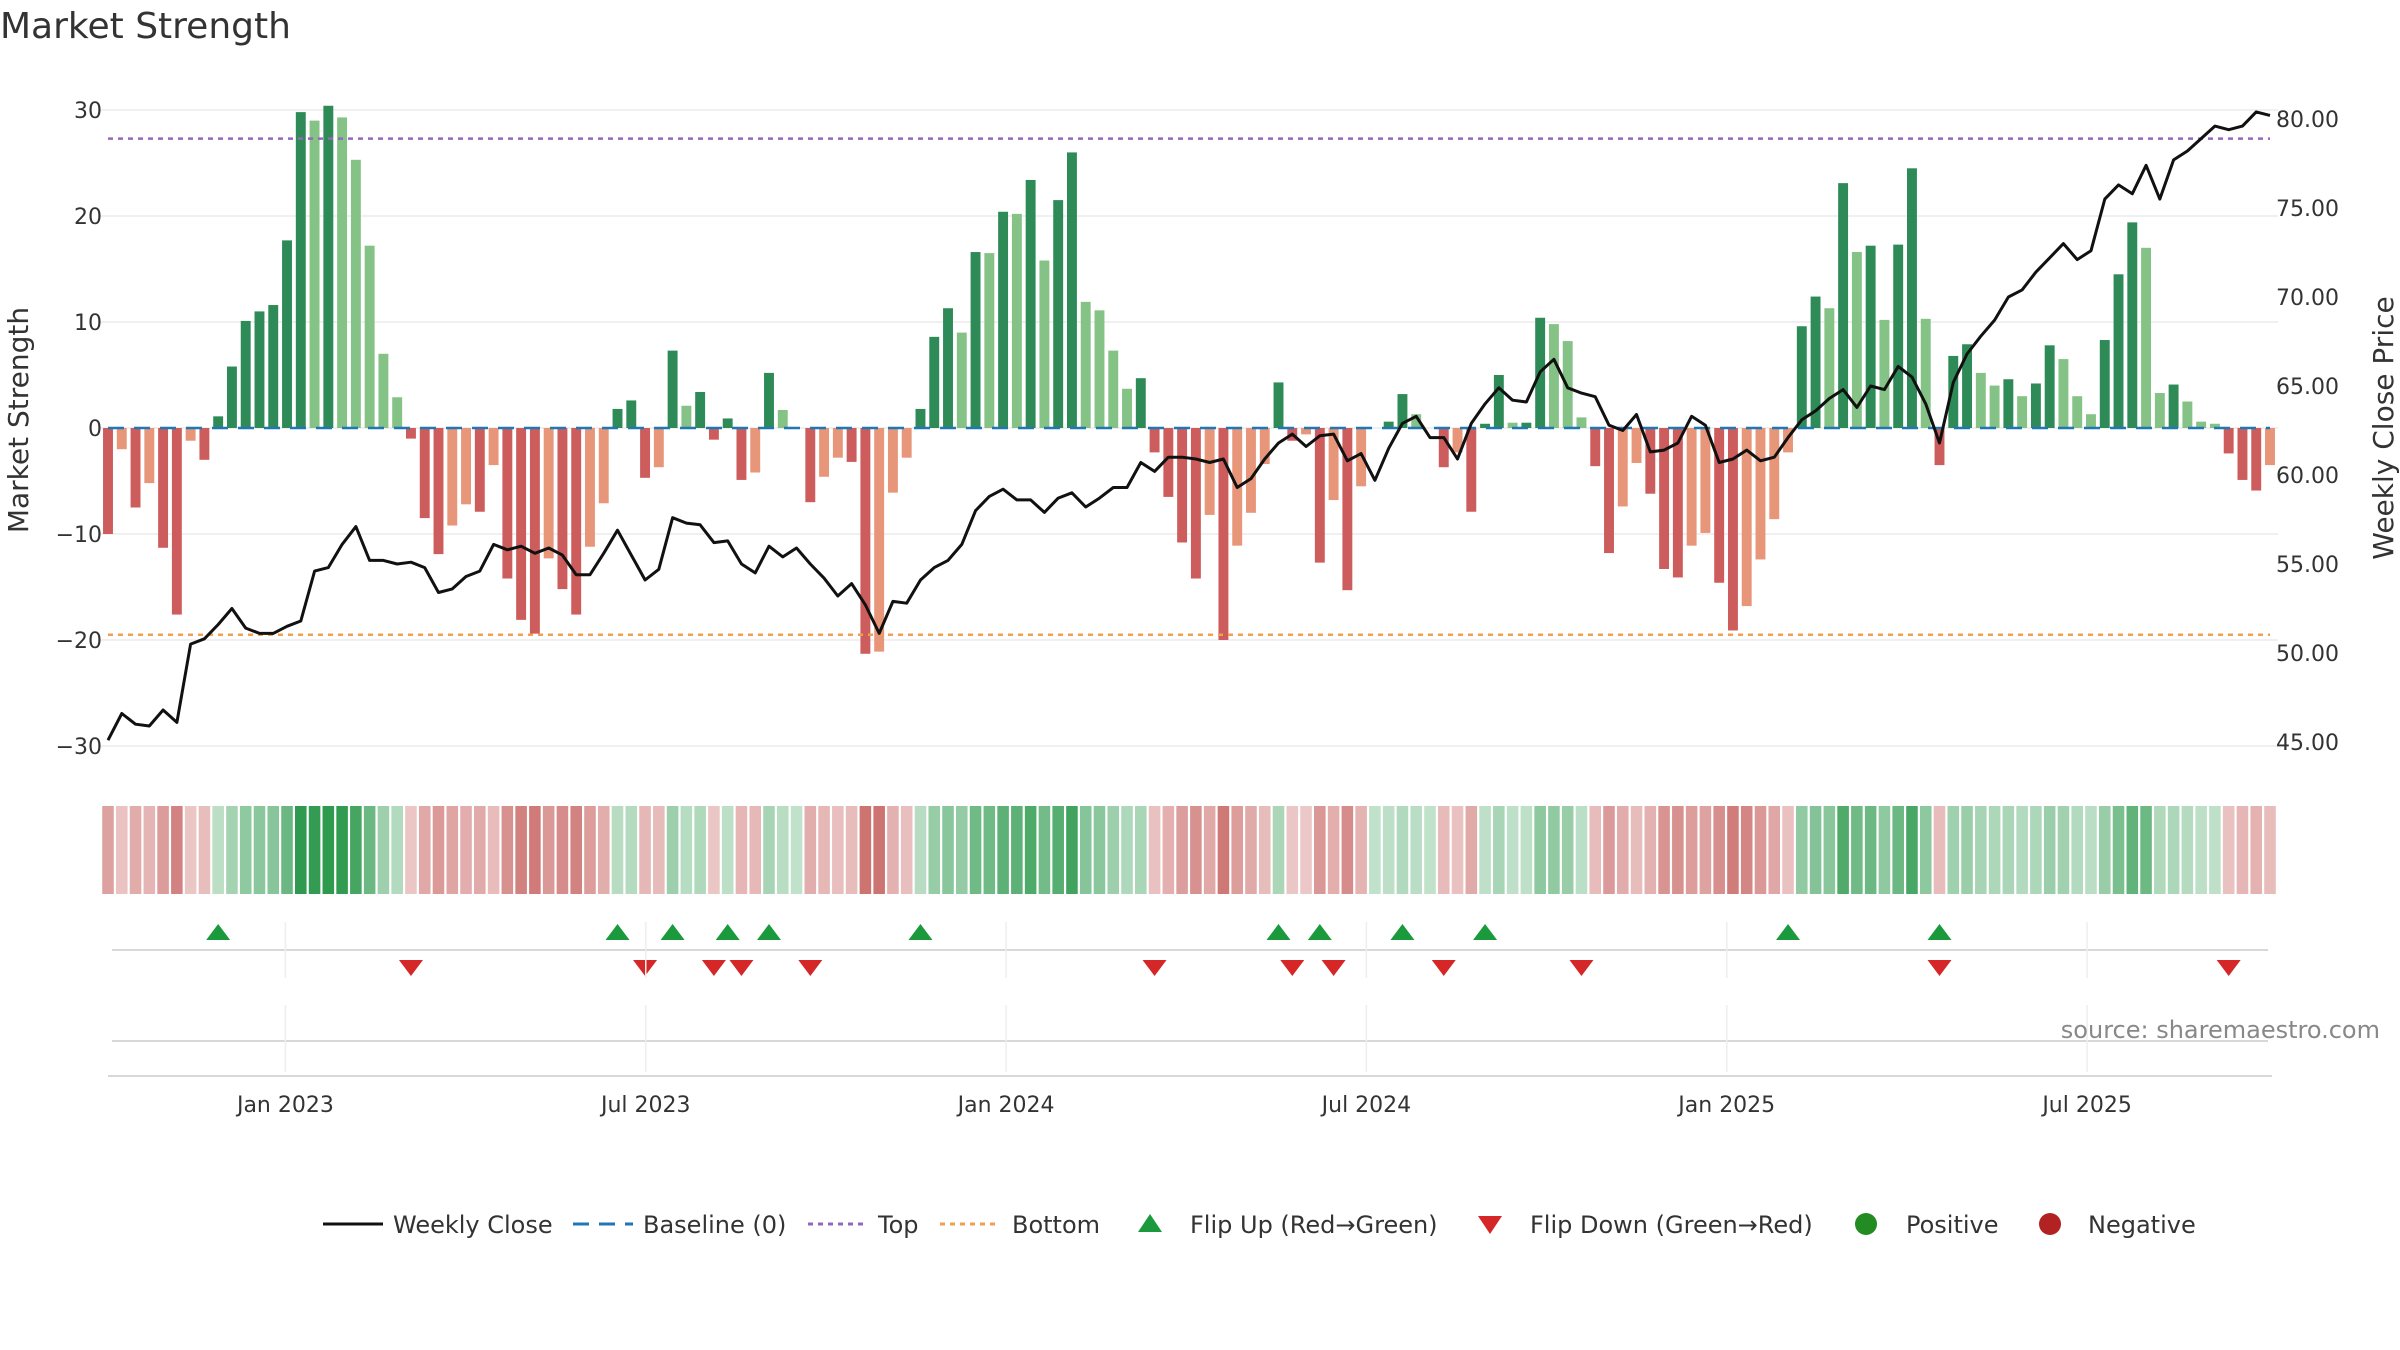  Describe the element at coordinates (2142, 1225) in the screenshot. I see `legend-label-negative: Negative` at that location.